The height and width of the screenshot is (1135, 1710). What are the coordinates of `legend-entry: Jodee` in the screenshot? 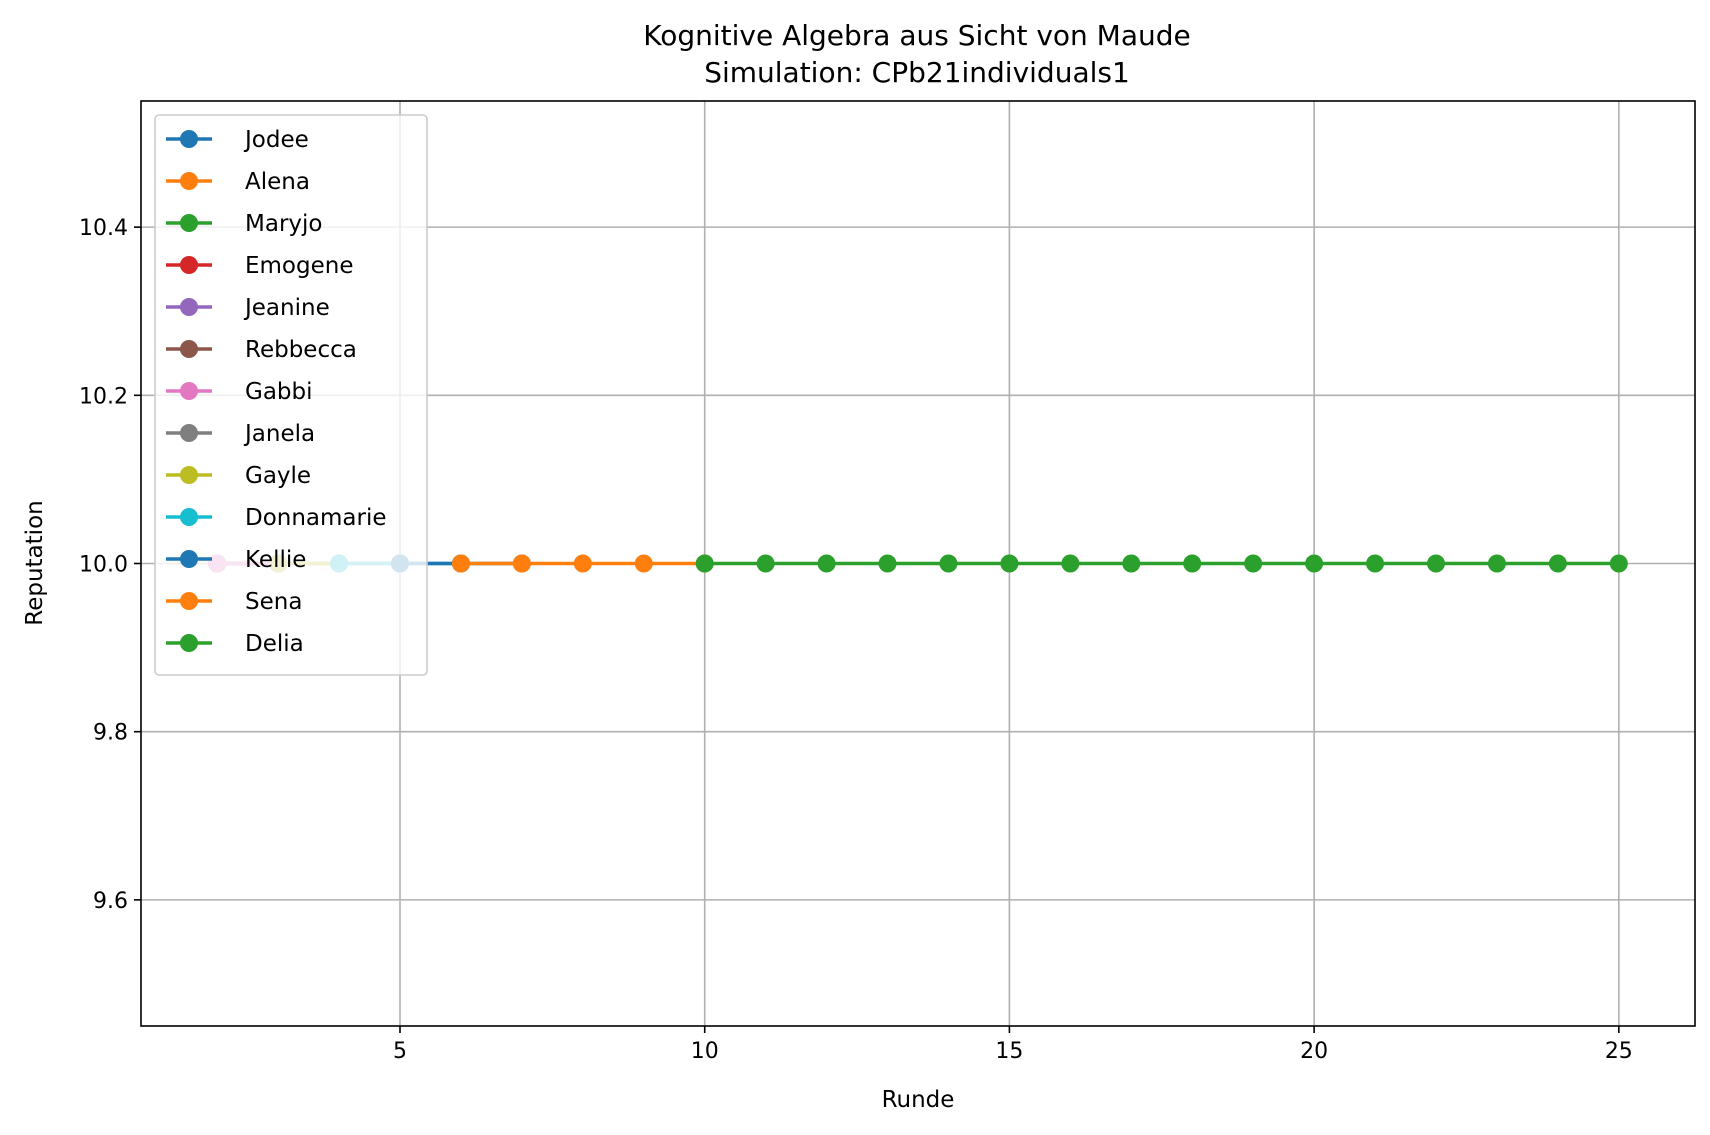 It's located at (237, 140).